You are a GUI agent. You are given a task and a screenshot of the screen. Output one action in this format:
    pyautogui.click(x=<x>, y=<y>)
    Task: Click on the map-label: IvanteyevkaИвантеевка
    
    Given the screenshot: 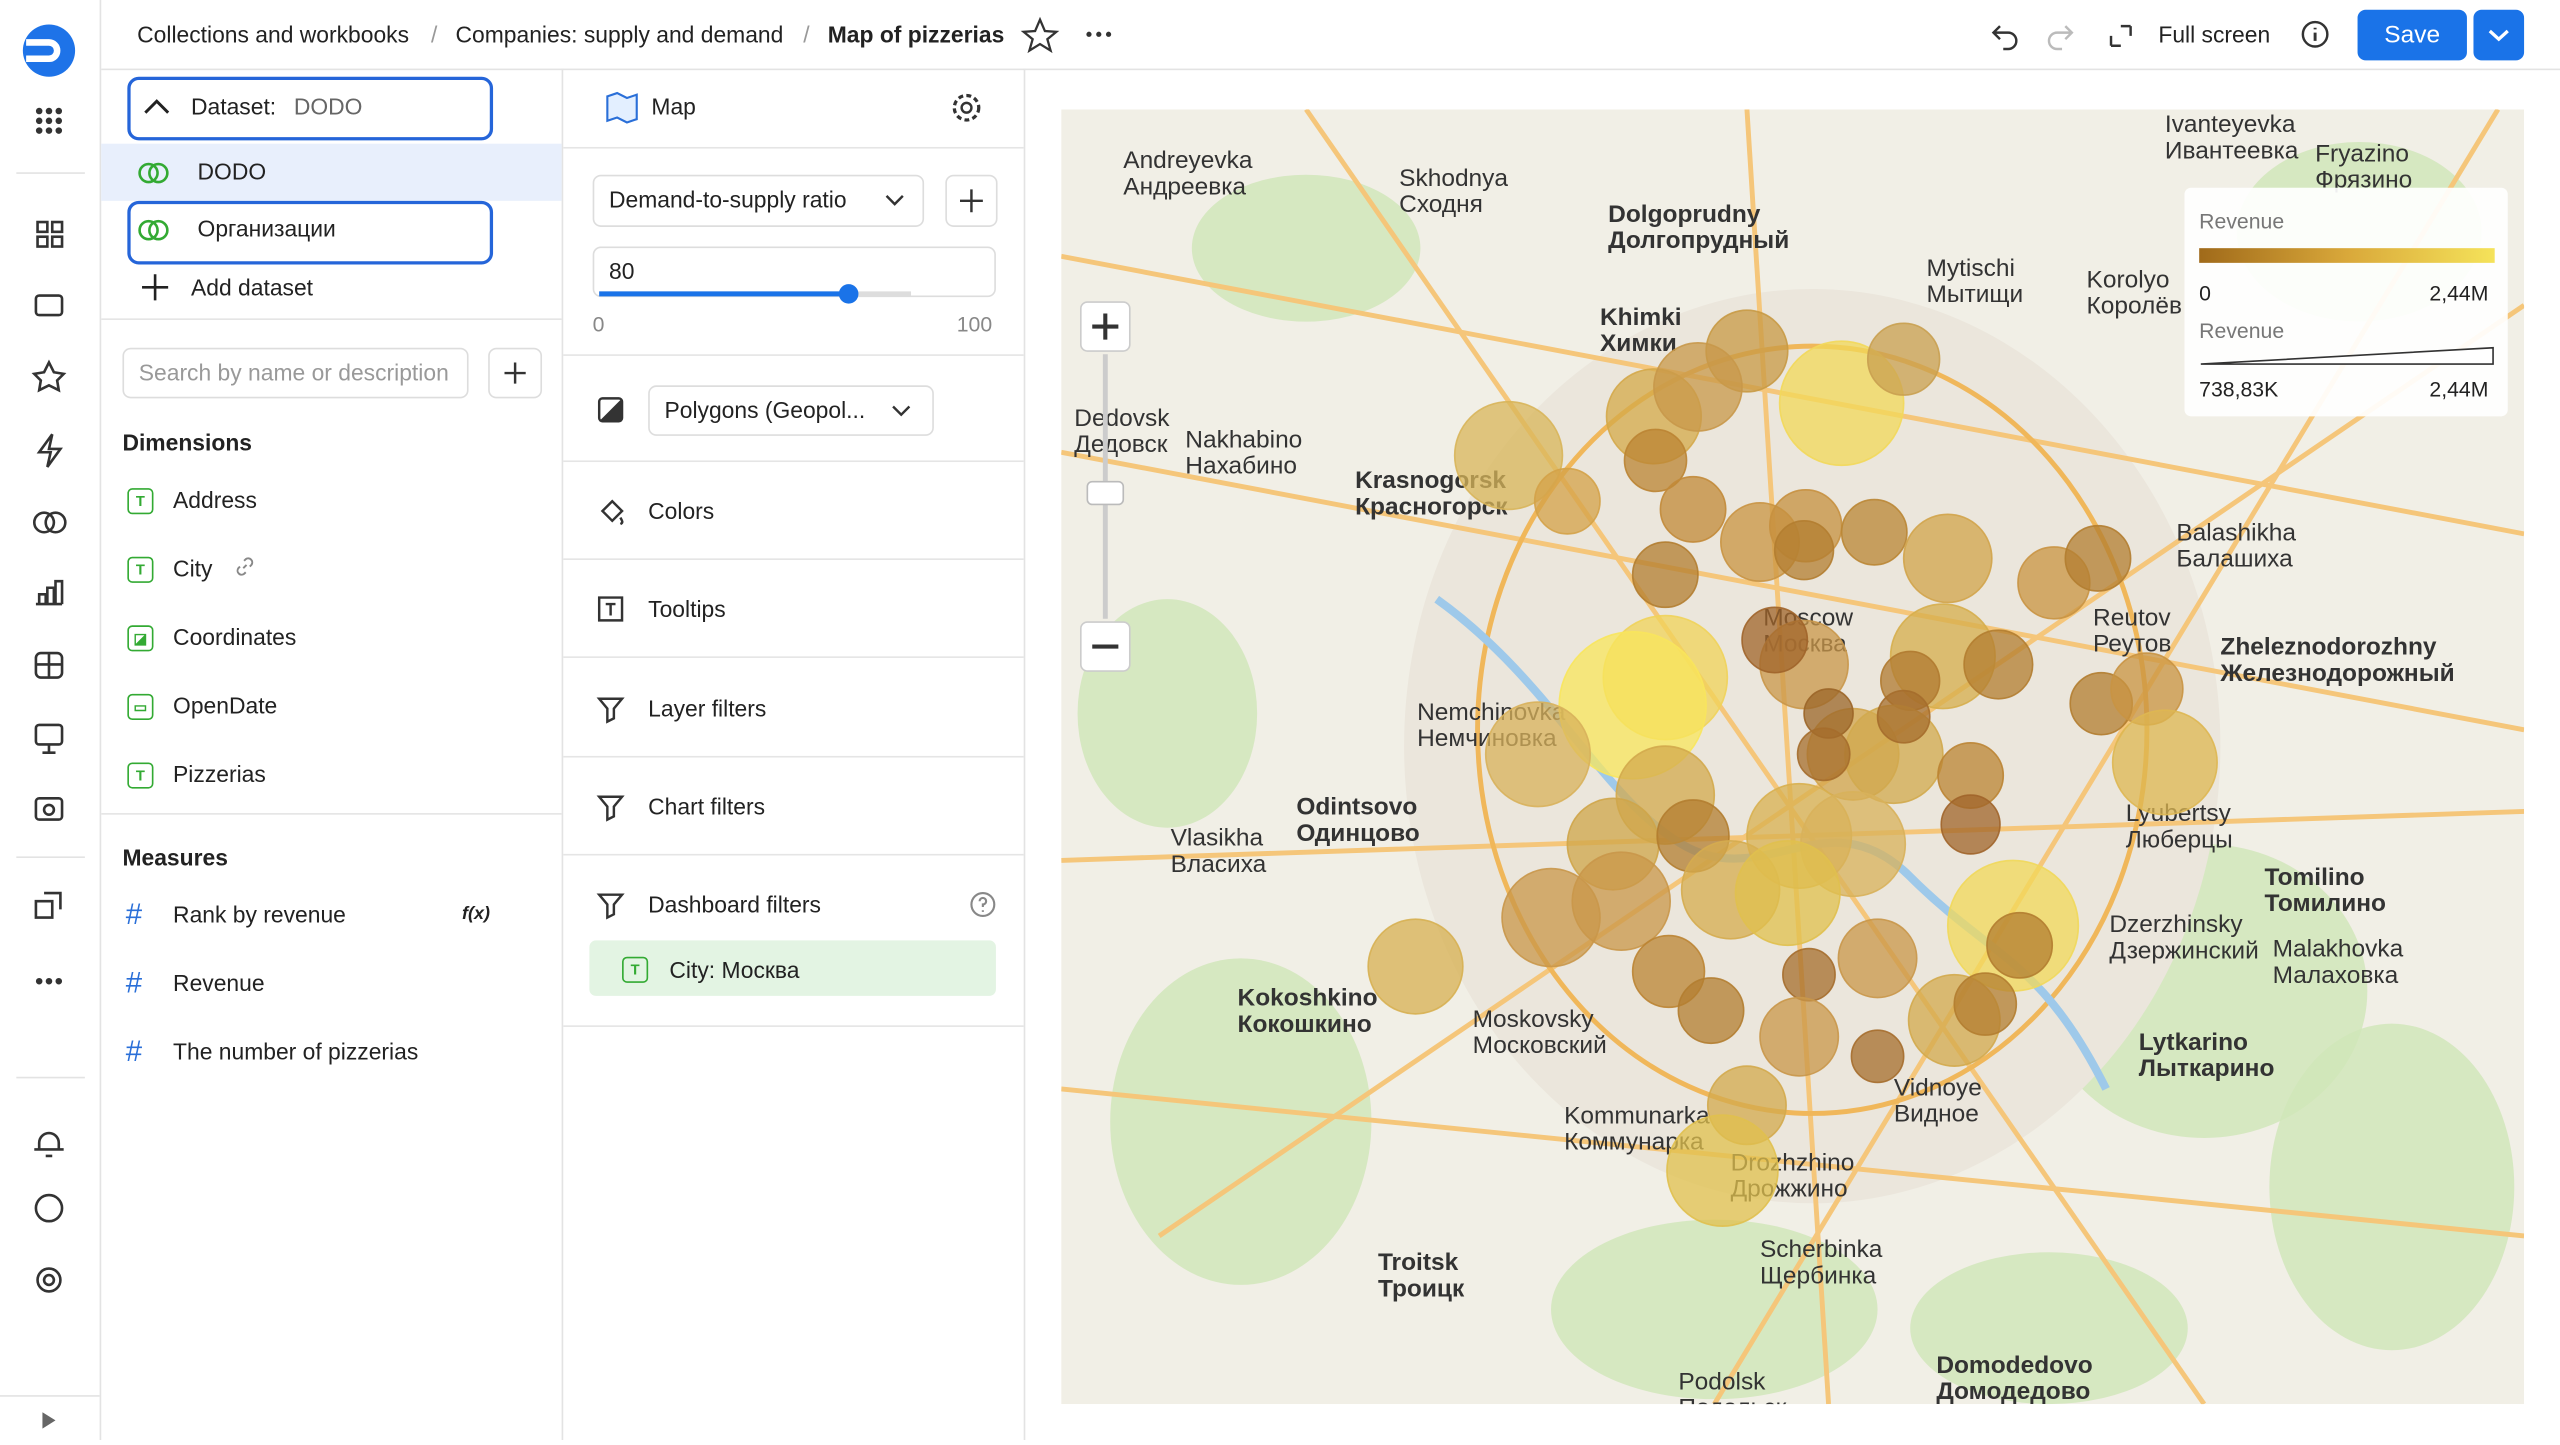 What is the action you would take?
    pyautogui.click(x=2232, y=137)
    